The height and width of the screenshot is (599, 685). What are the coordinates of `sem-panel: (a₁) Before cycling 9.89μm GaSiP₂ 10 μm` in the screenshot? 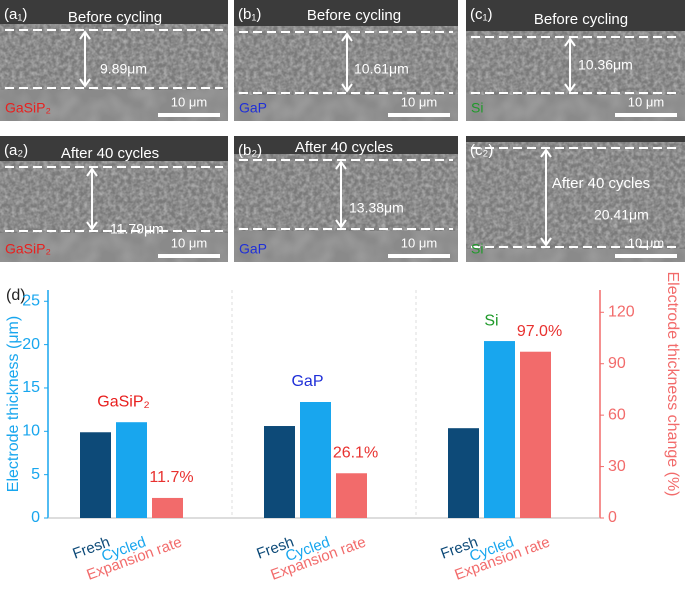 It's located at (114, 60).